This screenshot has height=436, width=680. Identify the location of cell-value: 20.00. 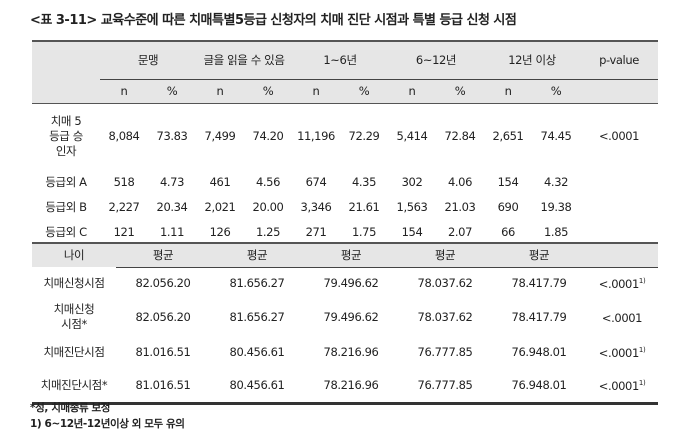
(268, 206).